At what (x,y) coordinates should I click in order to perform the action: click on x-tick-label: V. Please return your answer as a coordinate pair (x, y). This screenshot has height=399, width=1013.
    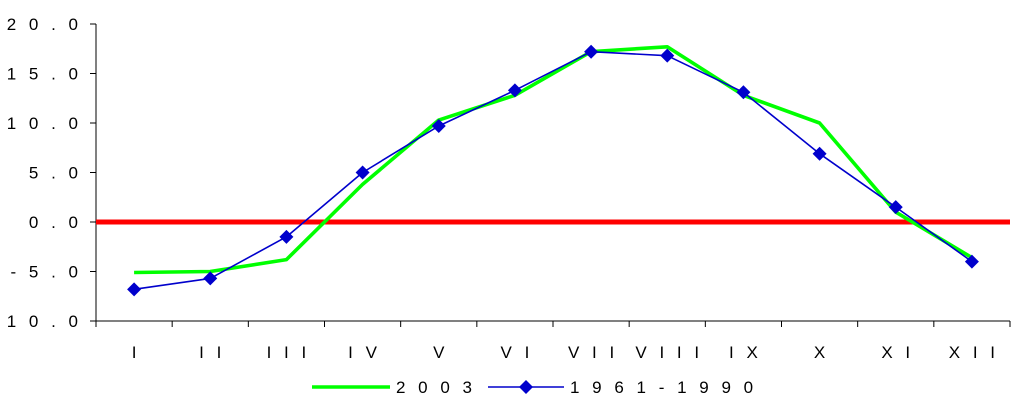
    Looking at the image, I should click on (440, 352).